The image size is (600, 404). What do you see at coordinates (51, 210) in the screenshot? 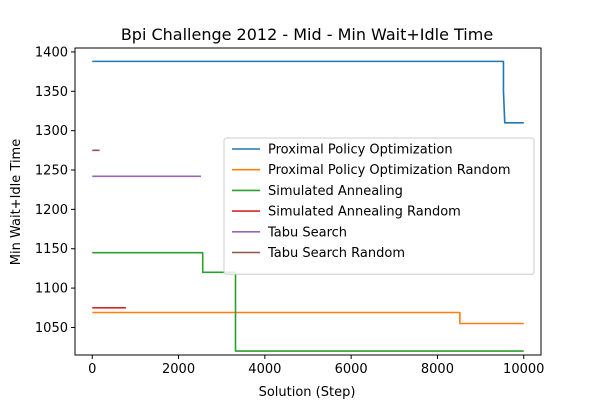
I see `y-tick-label: 1200` at bounding box center [51, 210].